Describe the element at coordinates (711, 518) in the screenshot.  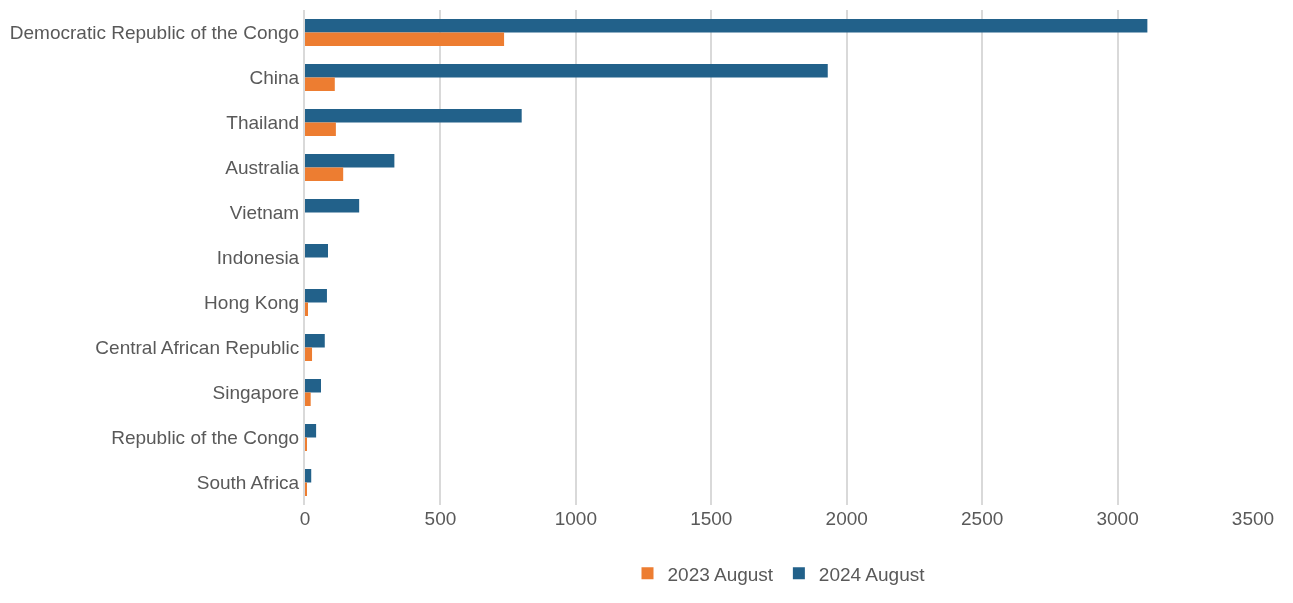
I see `x-tick-label: 1500` at that location.